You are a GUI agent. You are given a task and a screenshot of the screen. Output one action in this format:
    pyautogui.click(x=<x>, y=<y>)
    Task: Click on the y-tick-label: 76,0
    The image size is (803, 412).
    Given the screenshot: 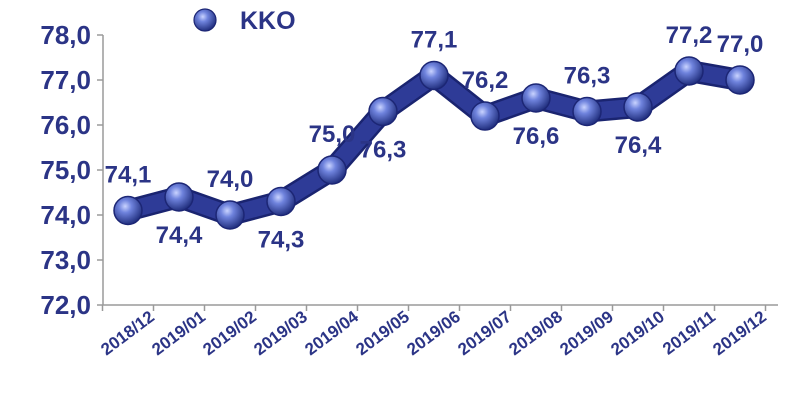 What is the action you would take?
    pyautogui.click(x=65, y=125)
    